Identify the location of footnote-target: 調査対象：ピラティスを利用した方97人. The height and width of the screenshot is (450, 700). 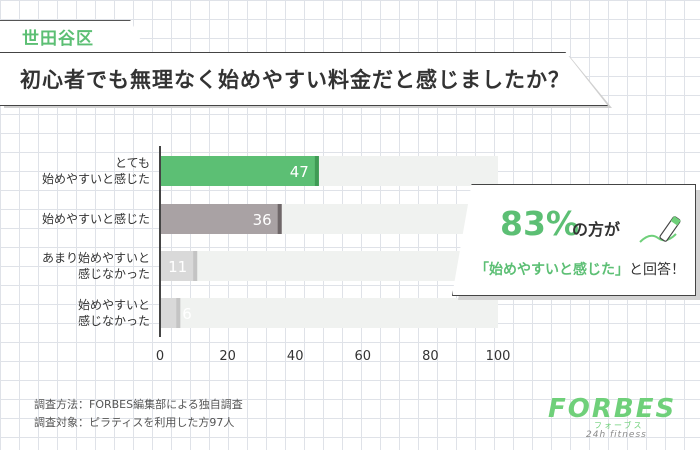
(134, 422).